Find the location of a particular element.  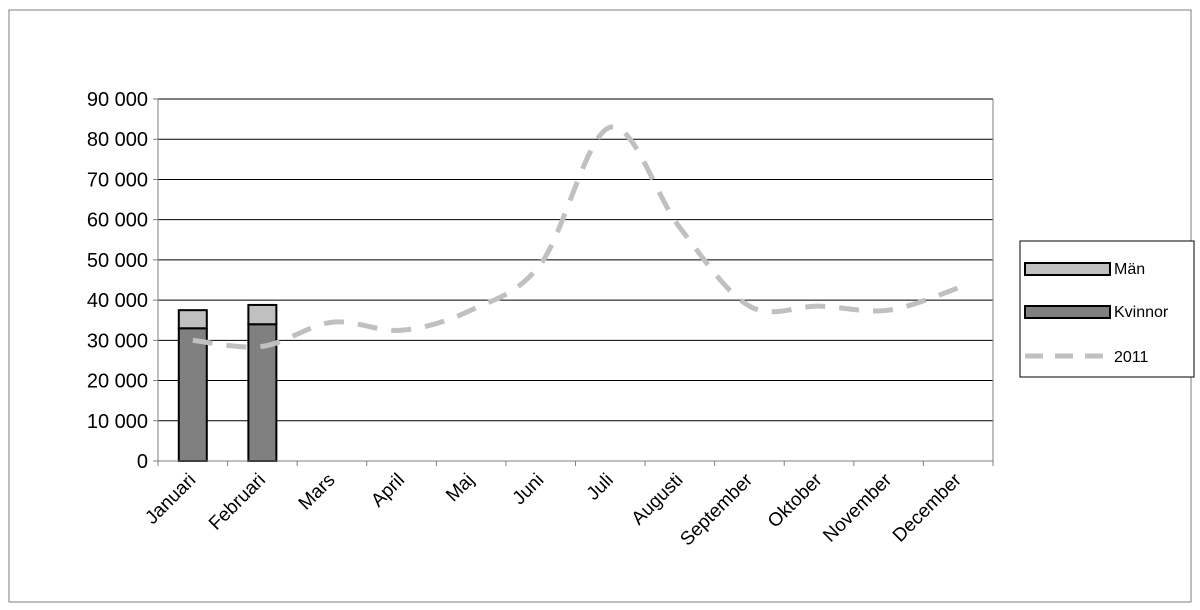

legend-label-man: Män is located at coordinates (1129, 269).